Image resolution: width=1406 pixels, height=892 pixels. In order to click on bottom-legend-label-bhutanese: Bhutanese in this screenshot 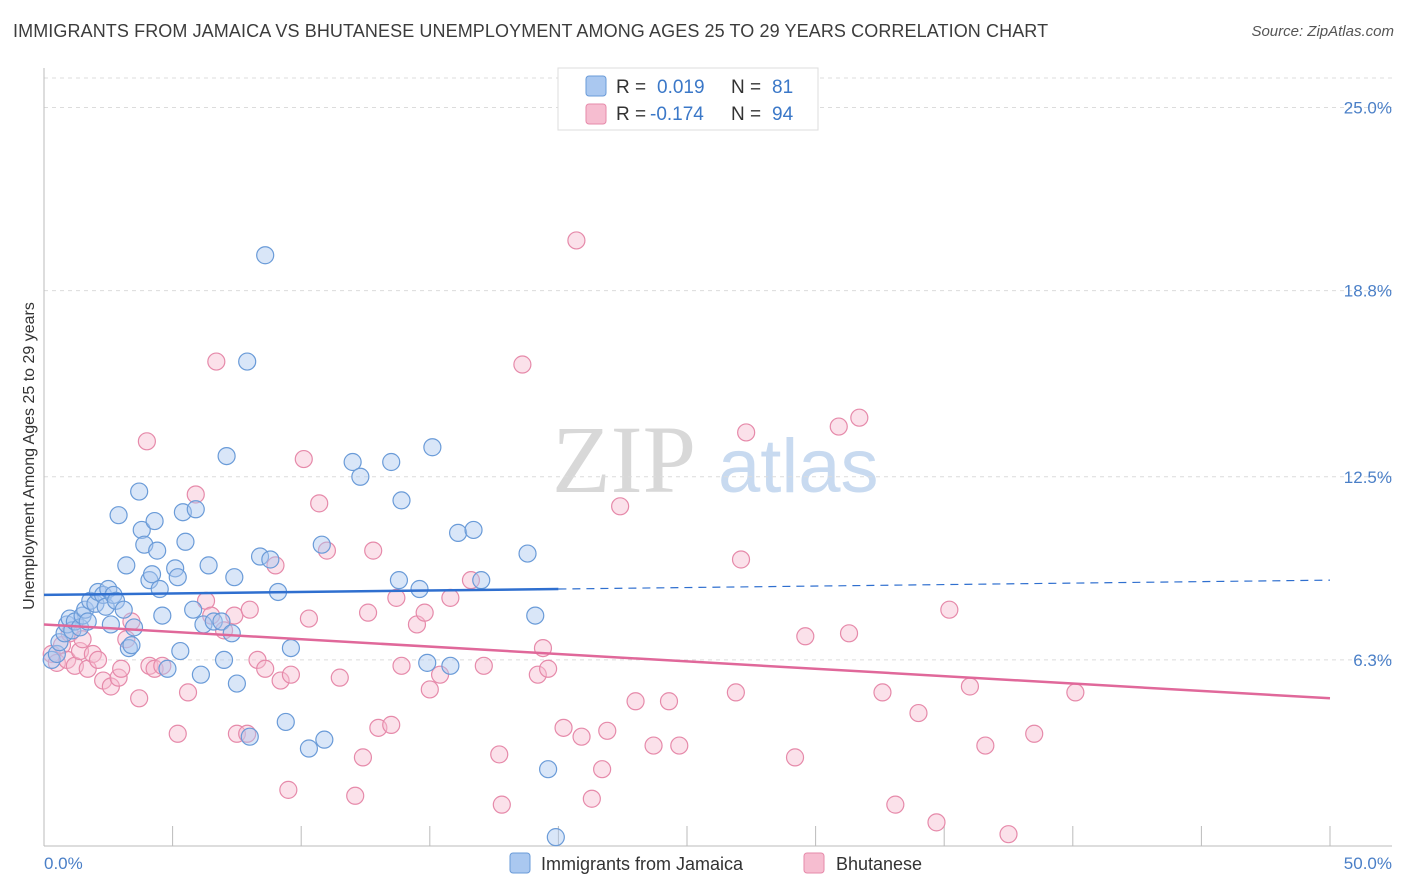, I will do `click(879, 864)`.